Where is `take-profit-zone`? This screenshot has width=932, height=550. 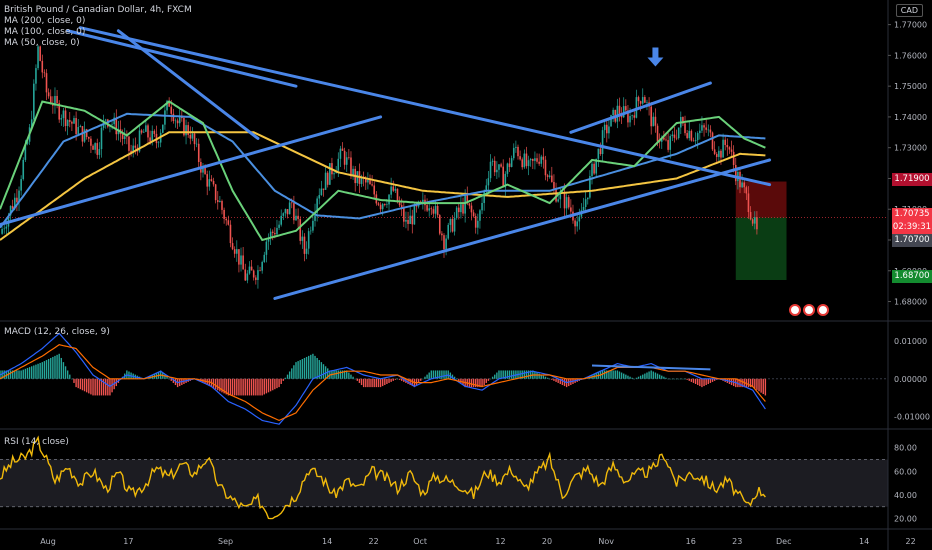
take-profit-zone is located at coordinates (761, 248).